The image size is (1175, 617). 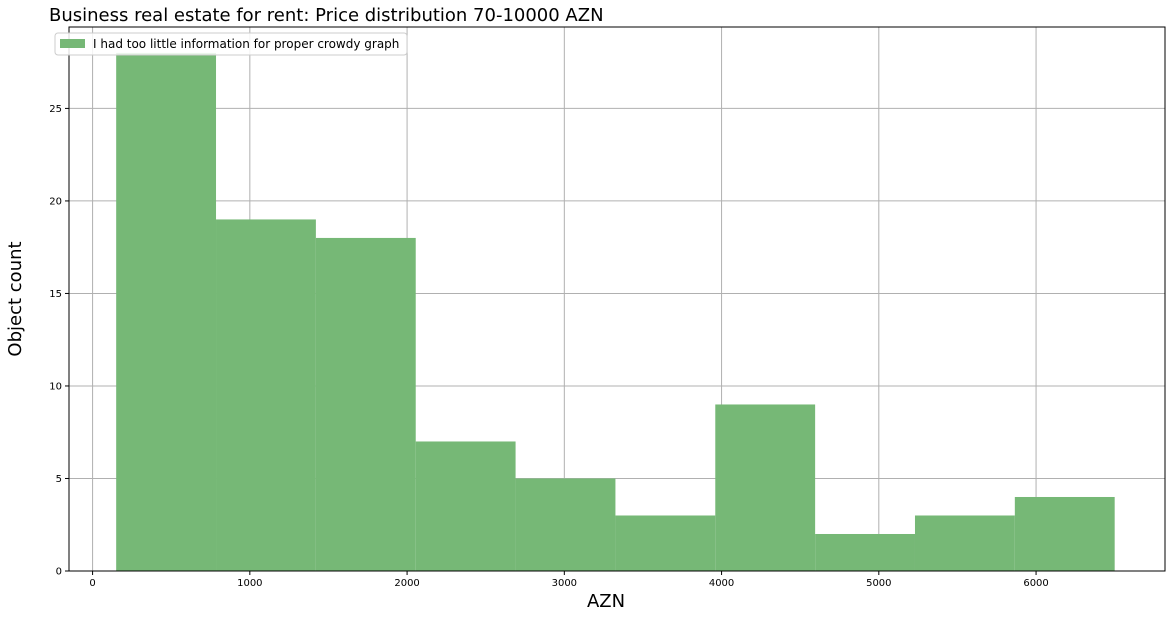 What do you see at coordinates (15, 298) in the screenshot?
I see `y-axis-label: Object count` at bounding box center [15, 298].